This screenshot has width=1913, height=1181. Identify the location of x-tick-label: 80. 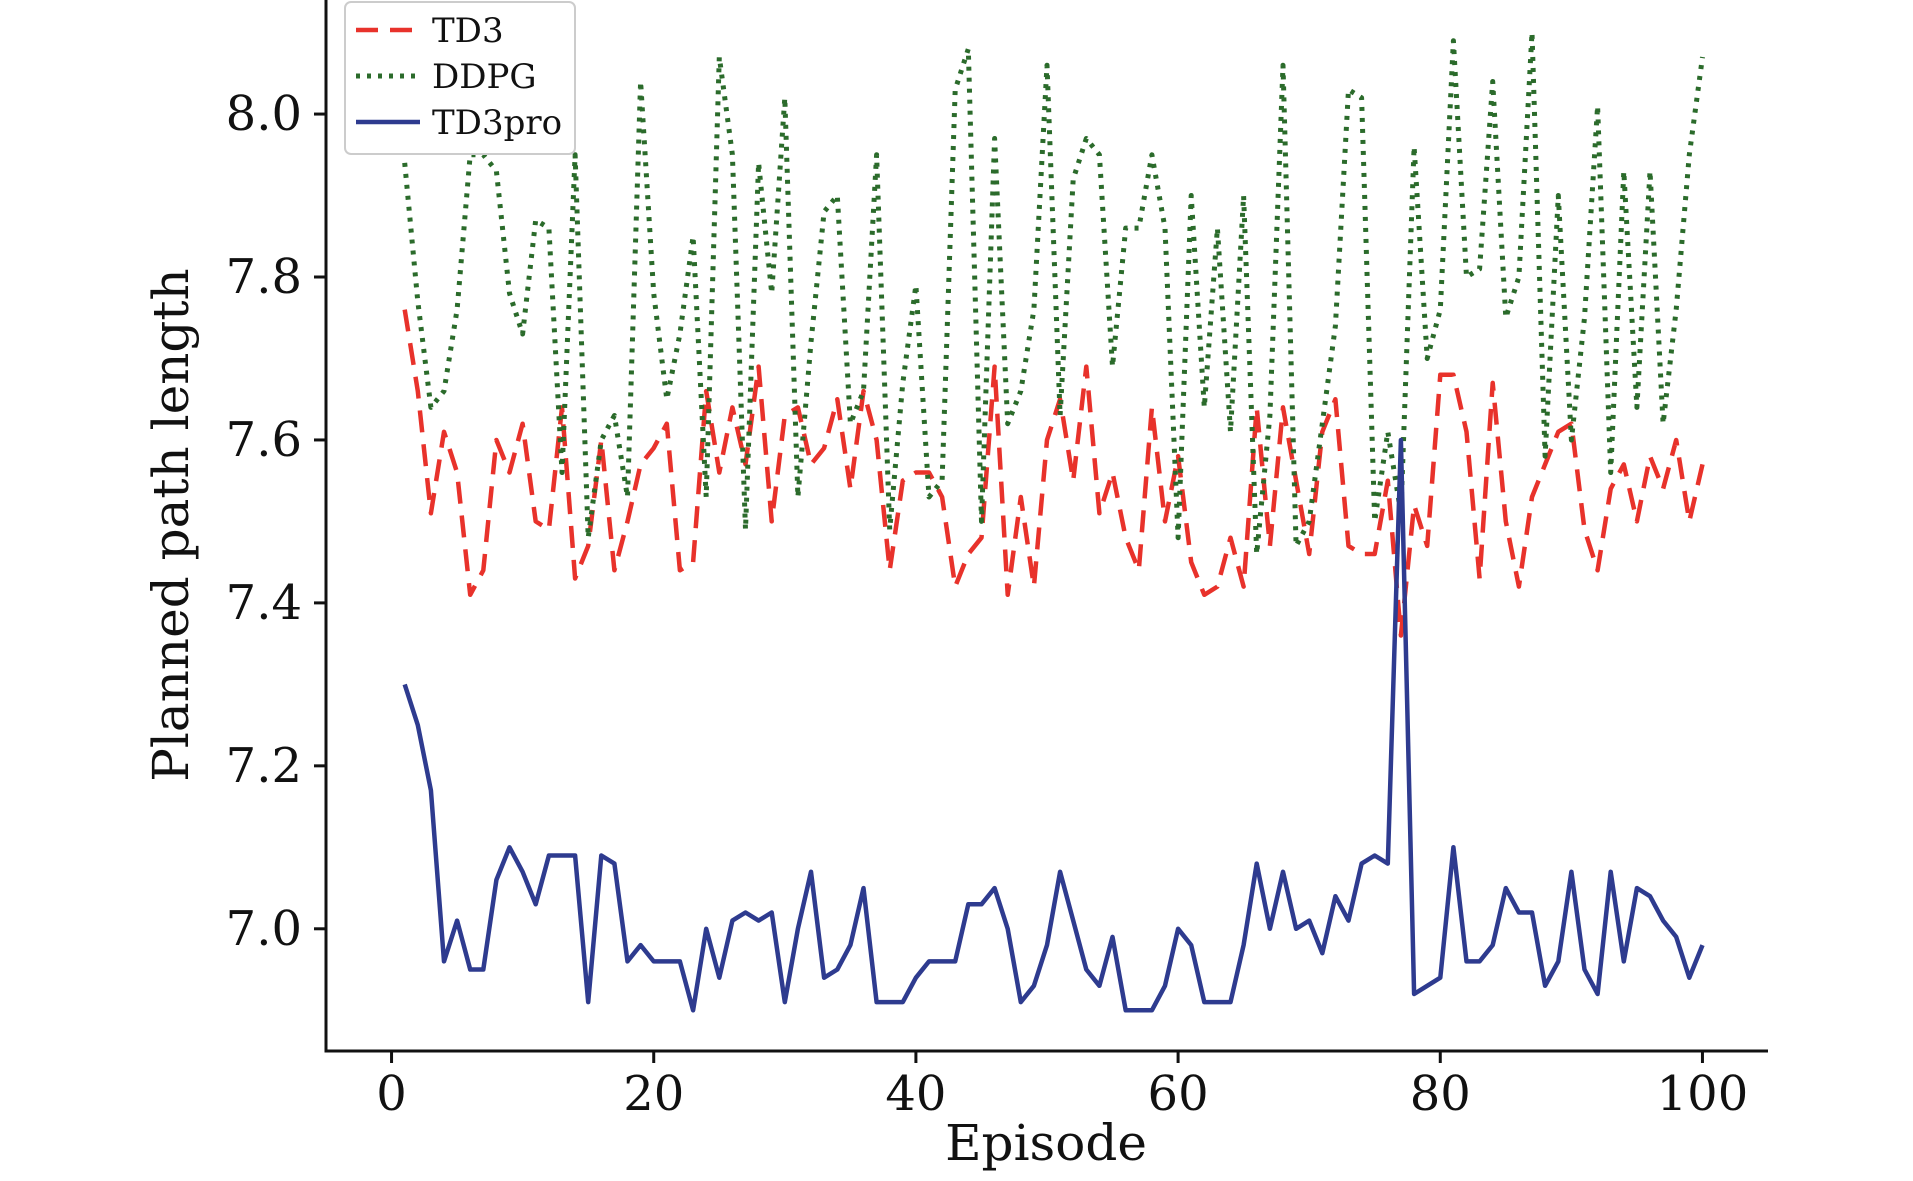
(1440, 1094).